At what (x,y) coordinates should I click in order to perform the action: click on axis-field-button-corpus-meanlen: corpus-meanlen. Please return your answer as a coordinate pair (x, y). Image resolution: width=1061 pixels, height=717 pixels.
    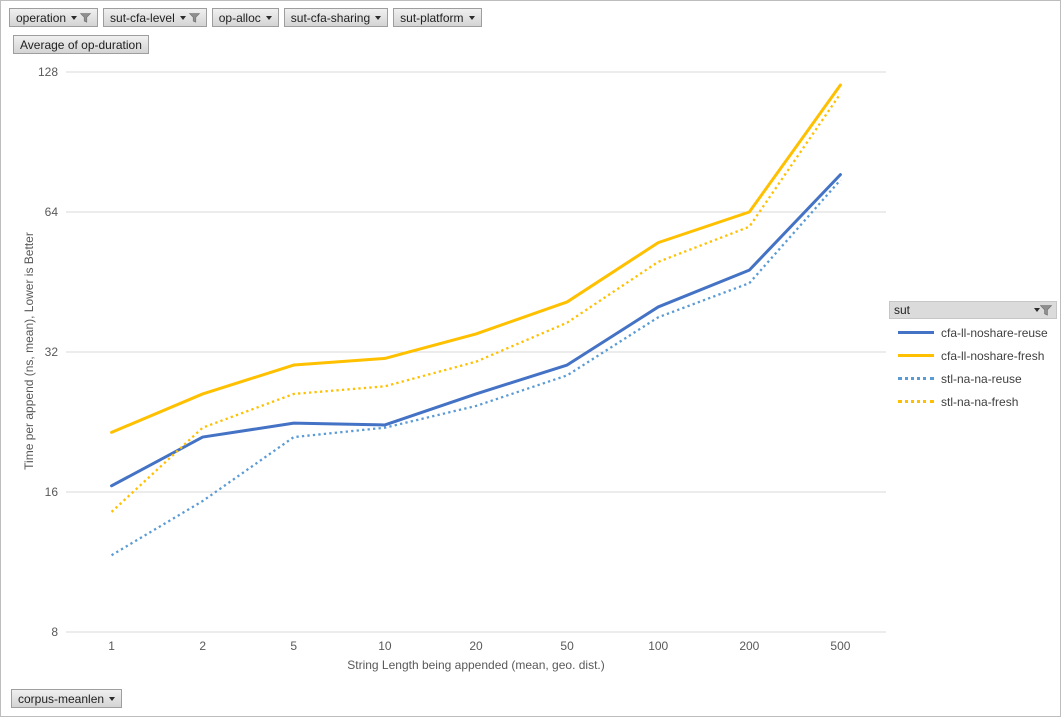
    Looking at the image, I should click on (67, 698).